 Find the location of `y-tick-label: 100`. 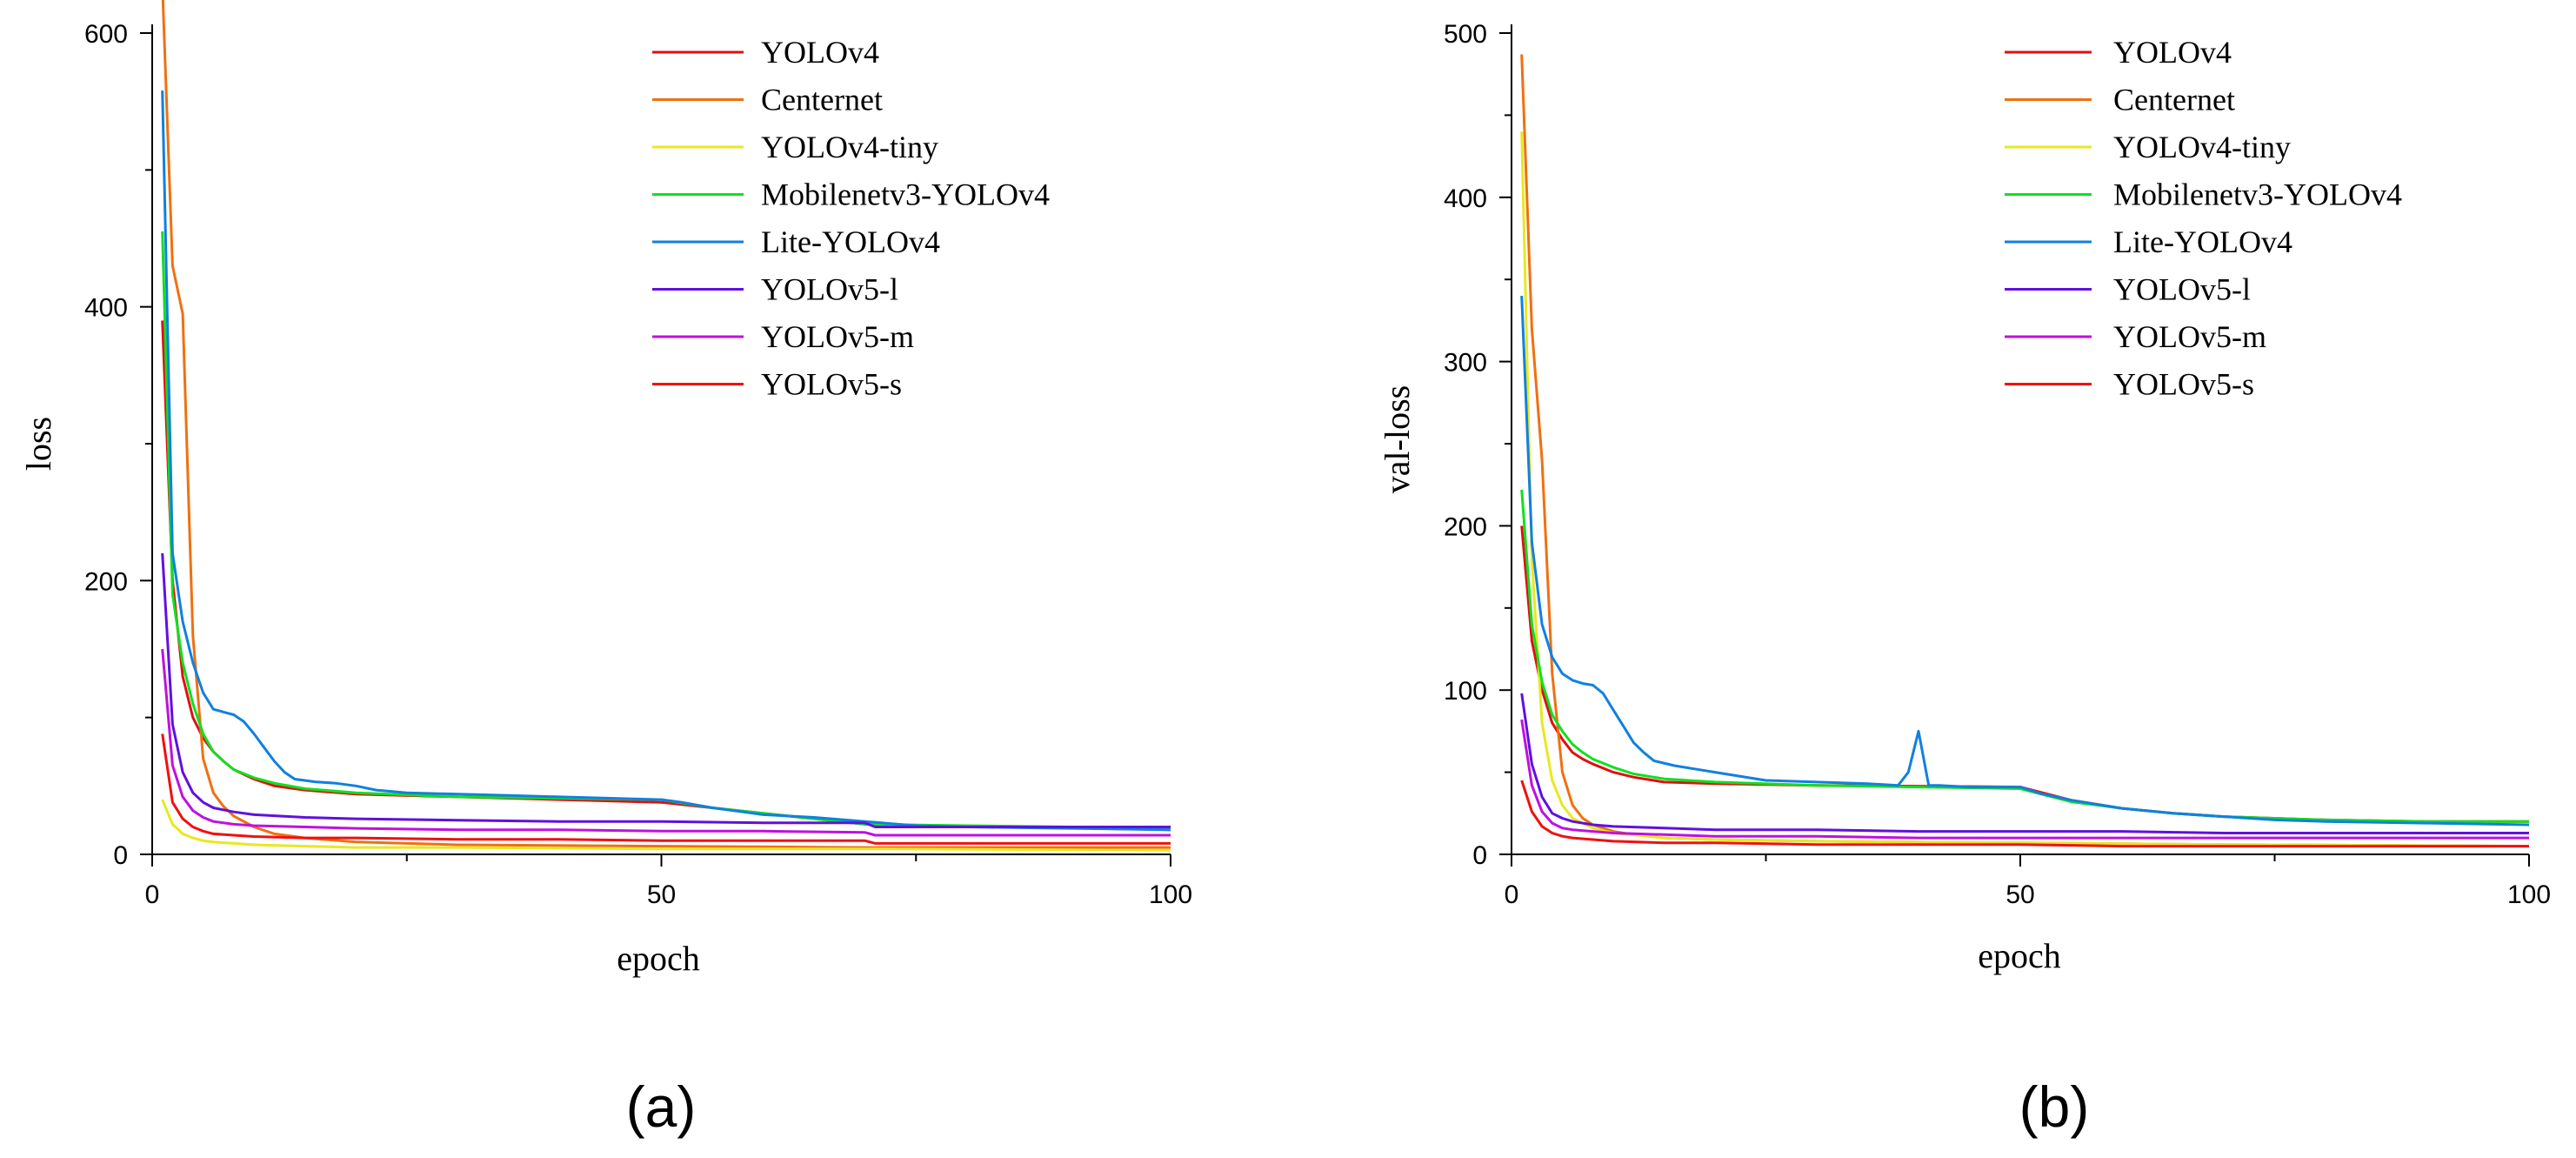

y-tick-label: 100 is located at coordinates (1465, 691).